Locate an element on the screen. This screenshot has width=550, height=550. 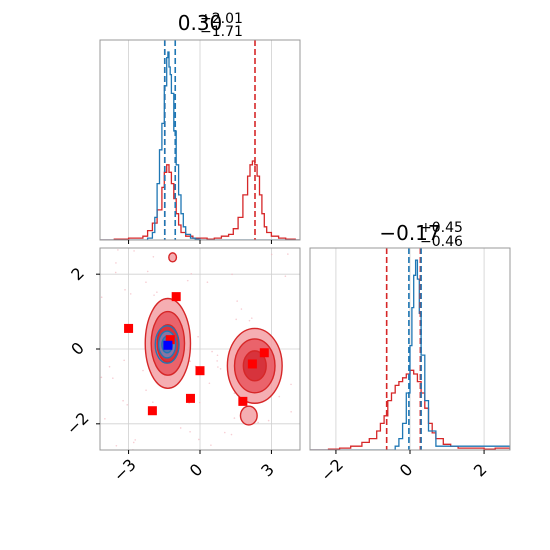
marginal-y-quantile-lines is located at coordinates (403, 349).